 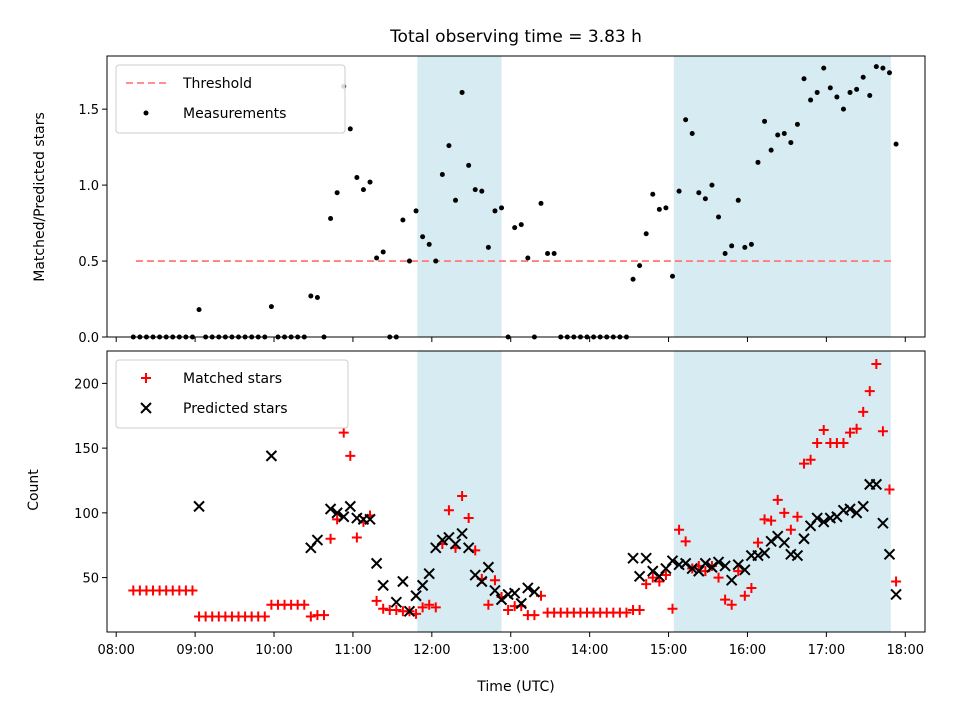 I want to click on x-tick-label: 08:00, so click(x=115, y=650).